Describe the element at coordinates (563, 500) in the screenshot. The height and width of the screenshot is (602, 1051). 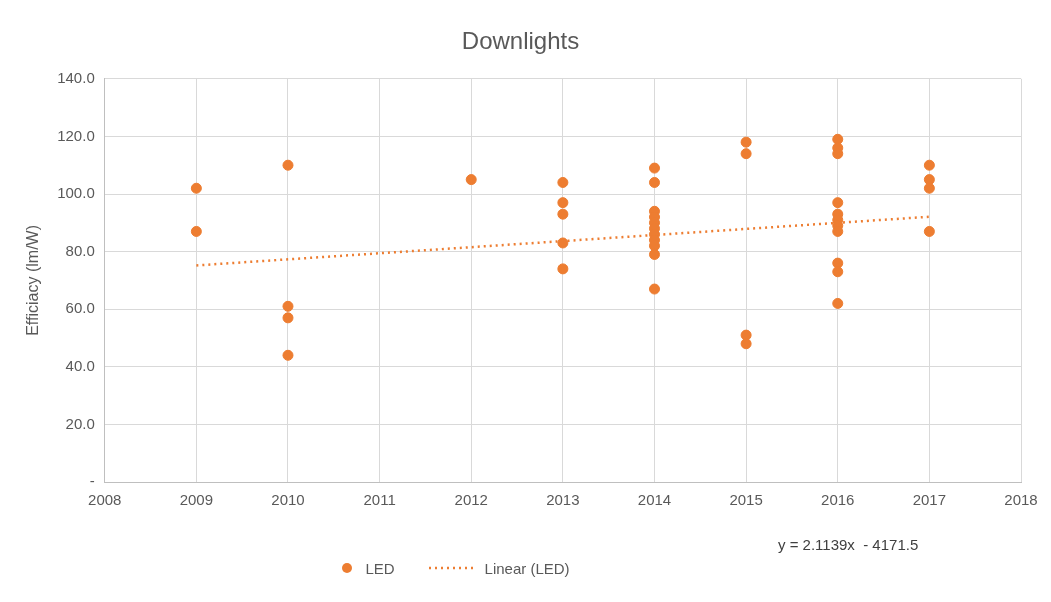
I see `x-tick-label: 2013` at that location.